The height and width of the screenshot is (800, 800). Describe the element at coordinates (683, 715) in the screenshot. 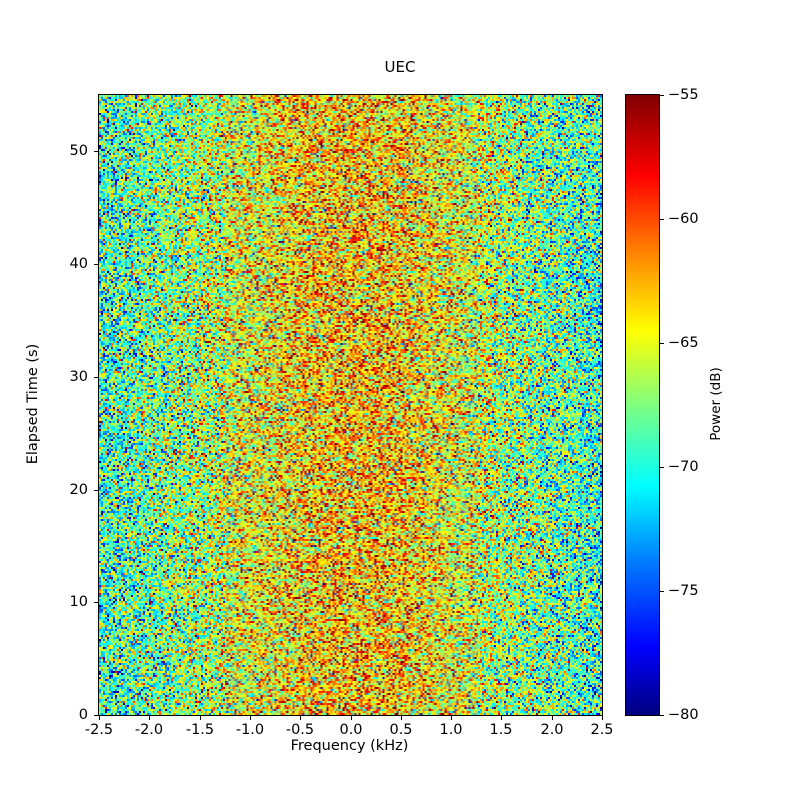

I see `colorbar-tick-label: −80` at that location.